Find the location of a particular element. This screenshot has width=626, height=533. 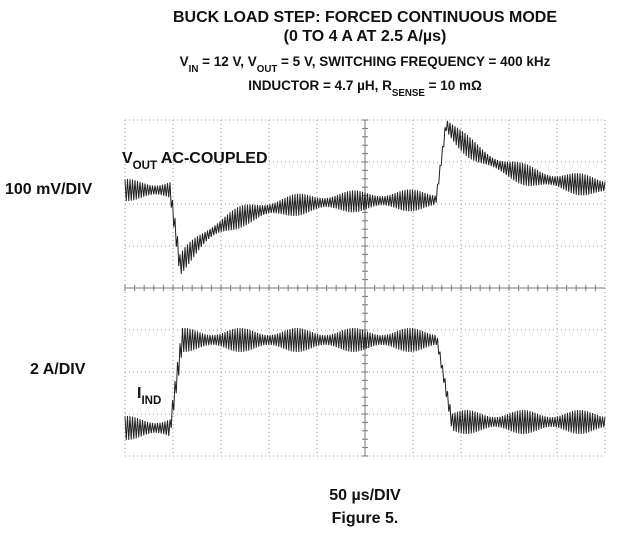

text-run: BUCK LOAD STEP: FORCED CONTINUOUS MODE is located at coordinates (365, 17).